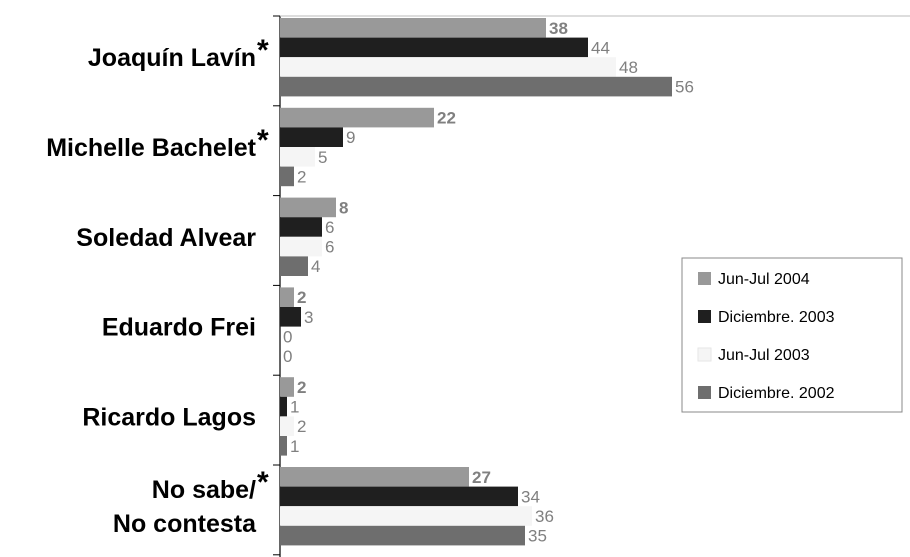 The image size is (910, 557). What do you see at coordinates (764, 279) in the screenshot?
I see `legend-label: Jun-Jul 2004` at bounding box center [764, 279].